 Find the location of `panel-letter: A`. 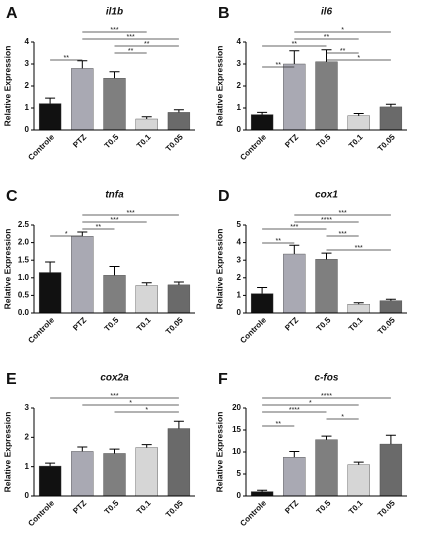

panel-letter: A is located at coordinates (12, 13).